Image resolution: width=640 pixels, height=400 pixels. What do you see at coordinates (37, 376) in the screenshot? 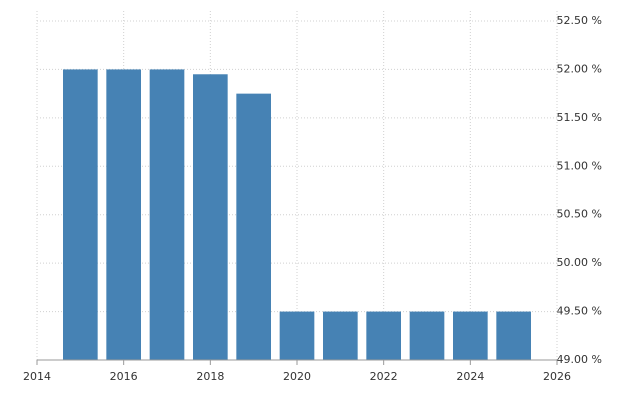
I see `x-tick-label: 2014` at bounding box center [37, 376].